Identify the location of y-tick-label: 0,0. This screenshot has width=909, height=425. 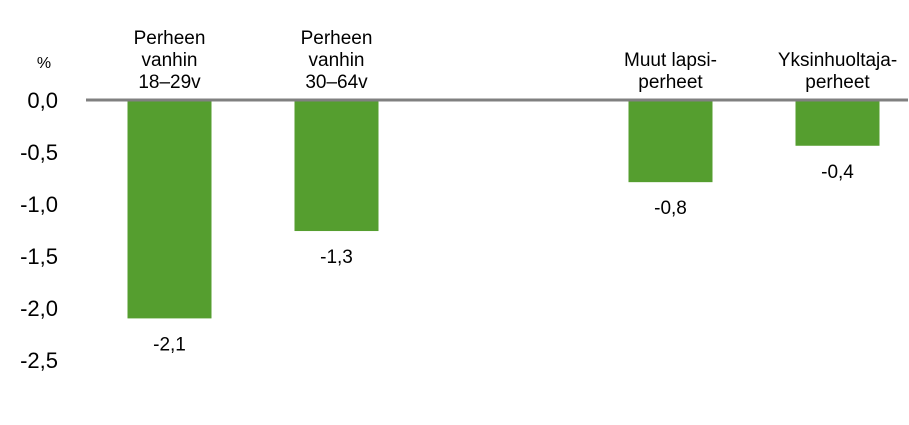
(42, 100).